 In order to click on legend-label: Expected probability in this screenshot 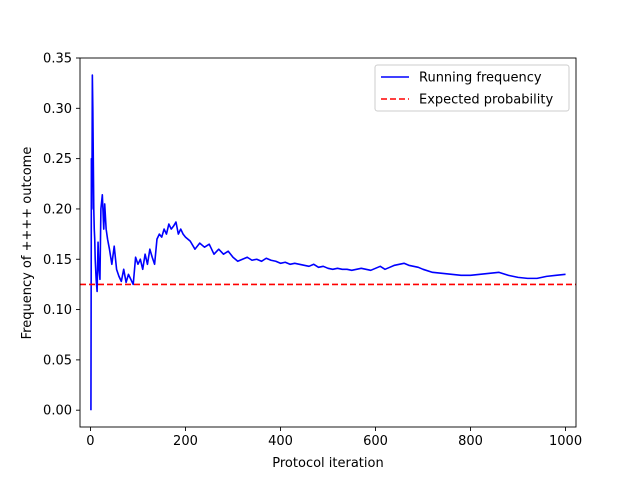, I will do `click(486, 100)`.